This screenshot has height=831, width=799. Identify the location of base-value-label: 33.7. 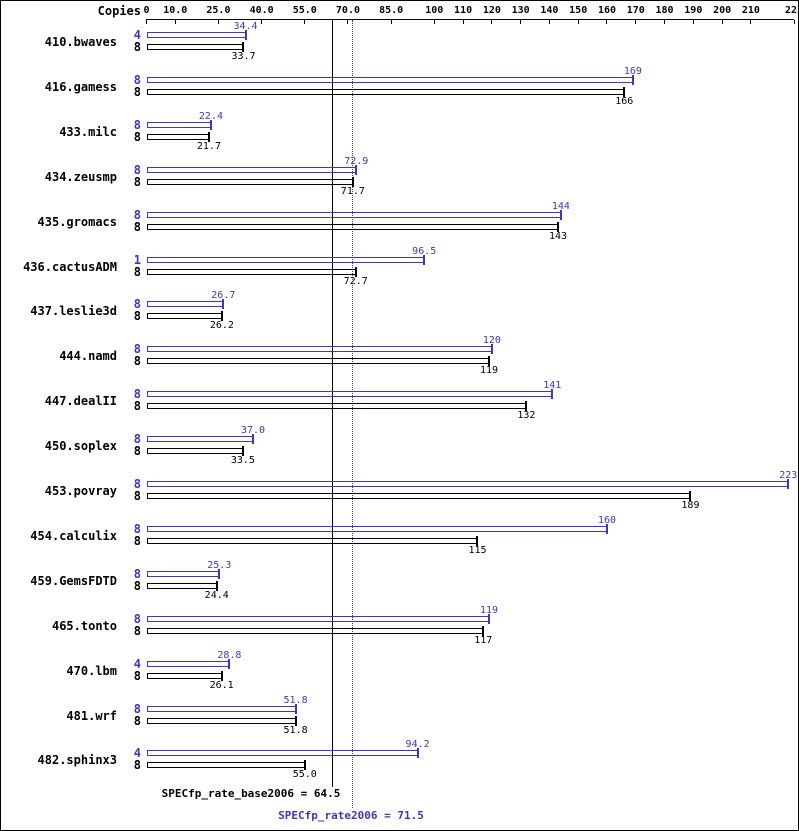
(243, 56).